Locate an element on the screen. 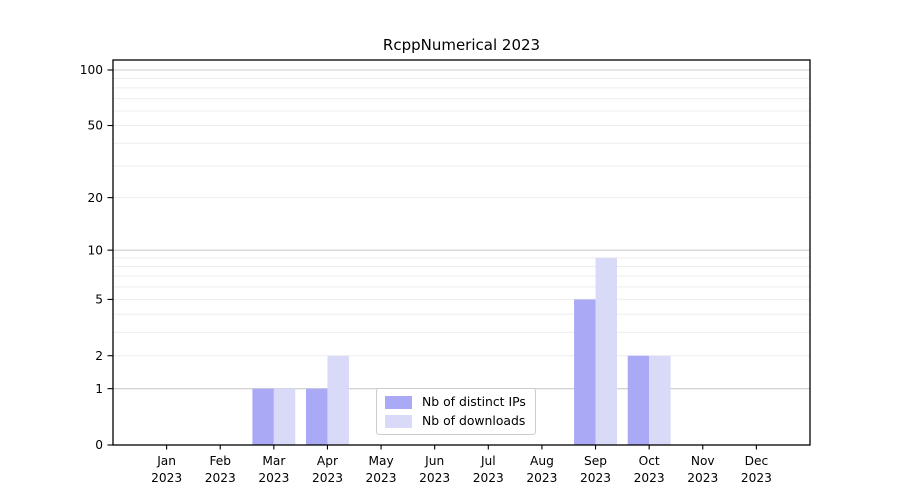 The height and width of the screenshot is (500, 900). x-tick-label-month: Mar is located at coordinates (274, 461).